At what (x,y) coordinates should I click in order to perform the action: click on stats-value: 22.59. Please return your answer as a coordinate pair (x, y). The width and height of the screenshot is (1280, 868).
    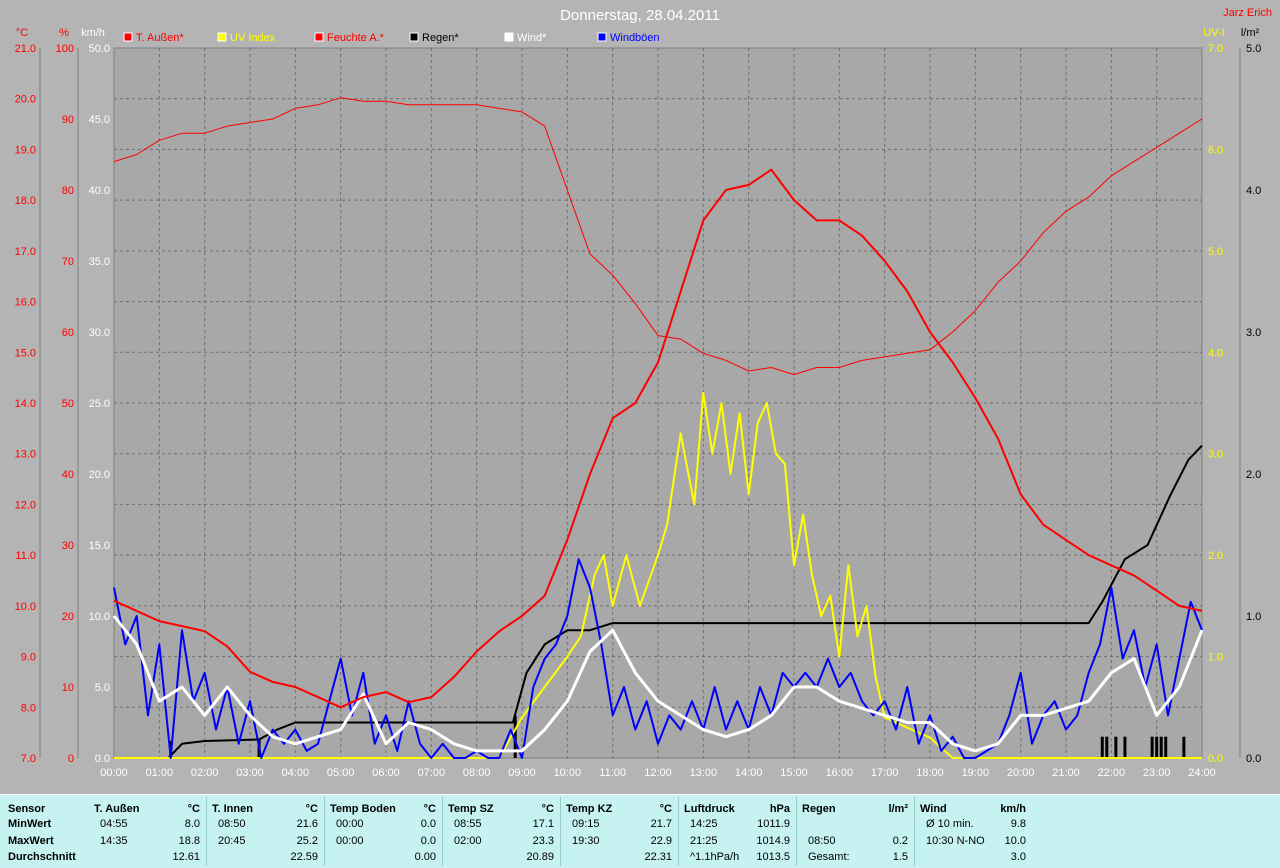
    Looking at the image, I should click on (304, 857).